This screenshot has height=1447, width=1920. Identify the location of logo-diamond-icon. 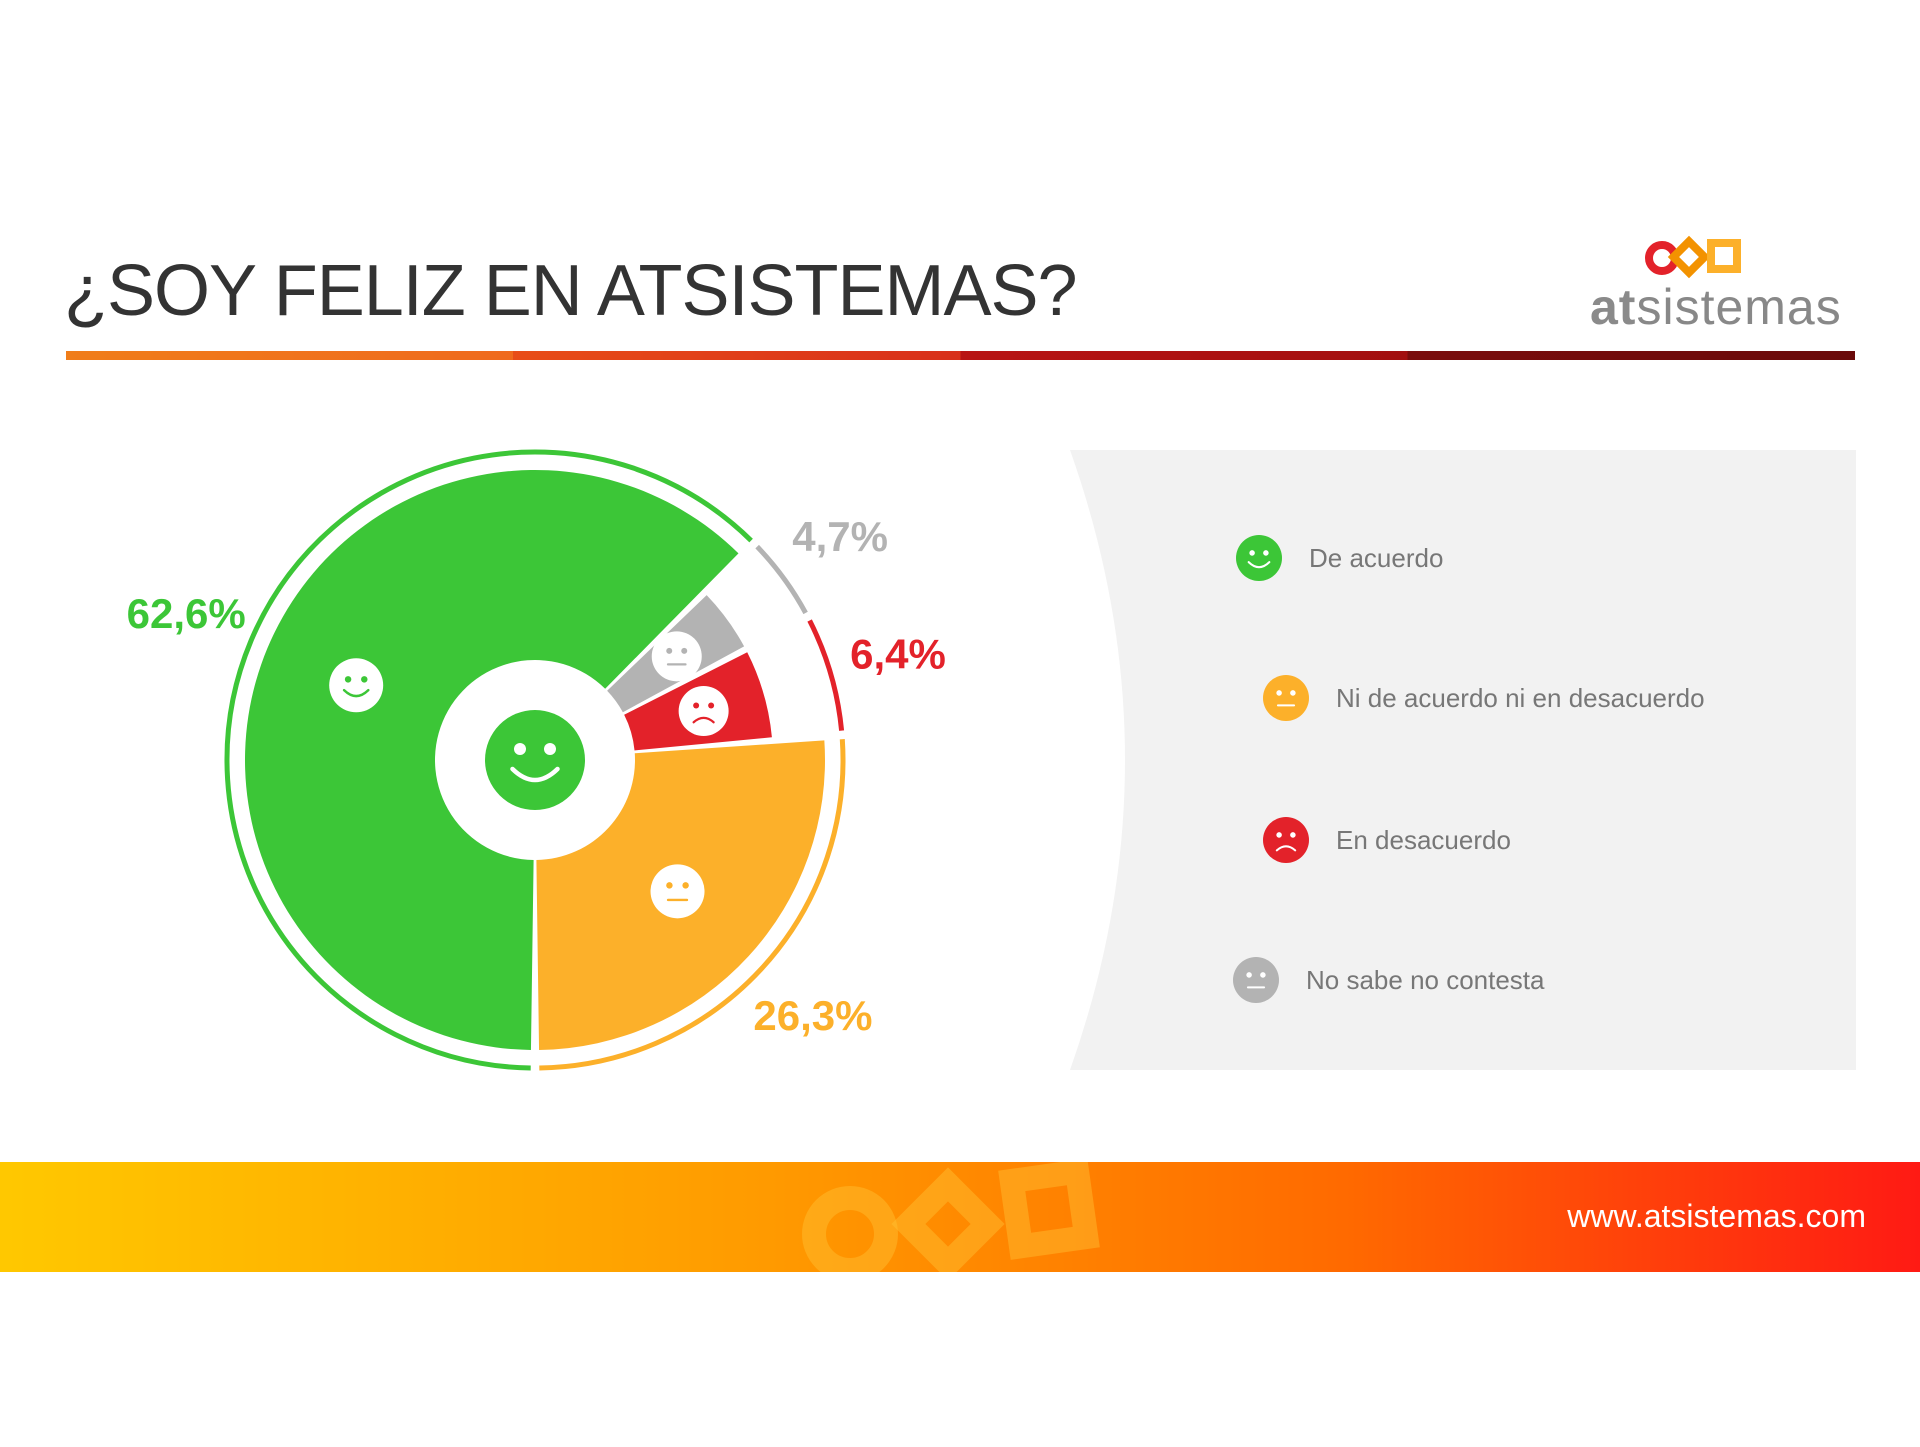
(1689, 257).